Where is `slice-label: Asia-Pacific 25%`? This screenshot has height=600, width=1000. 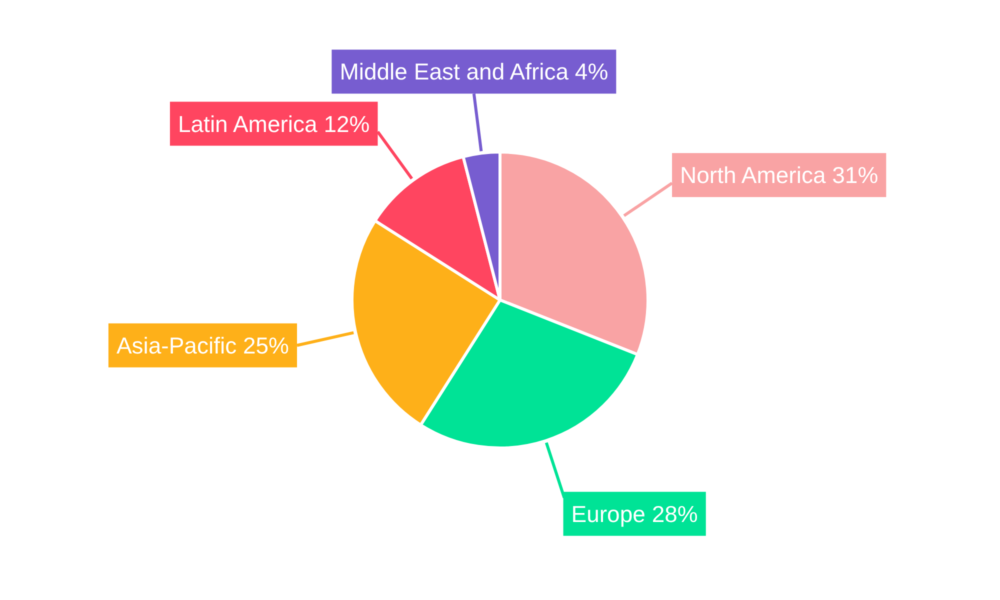 slice-label: Asia-Pacific 25% is located at coordinates (203, 345).